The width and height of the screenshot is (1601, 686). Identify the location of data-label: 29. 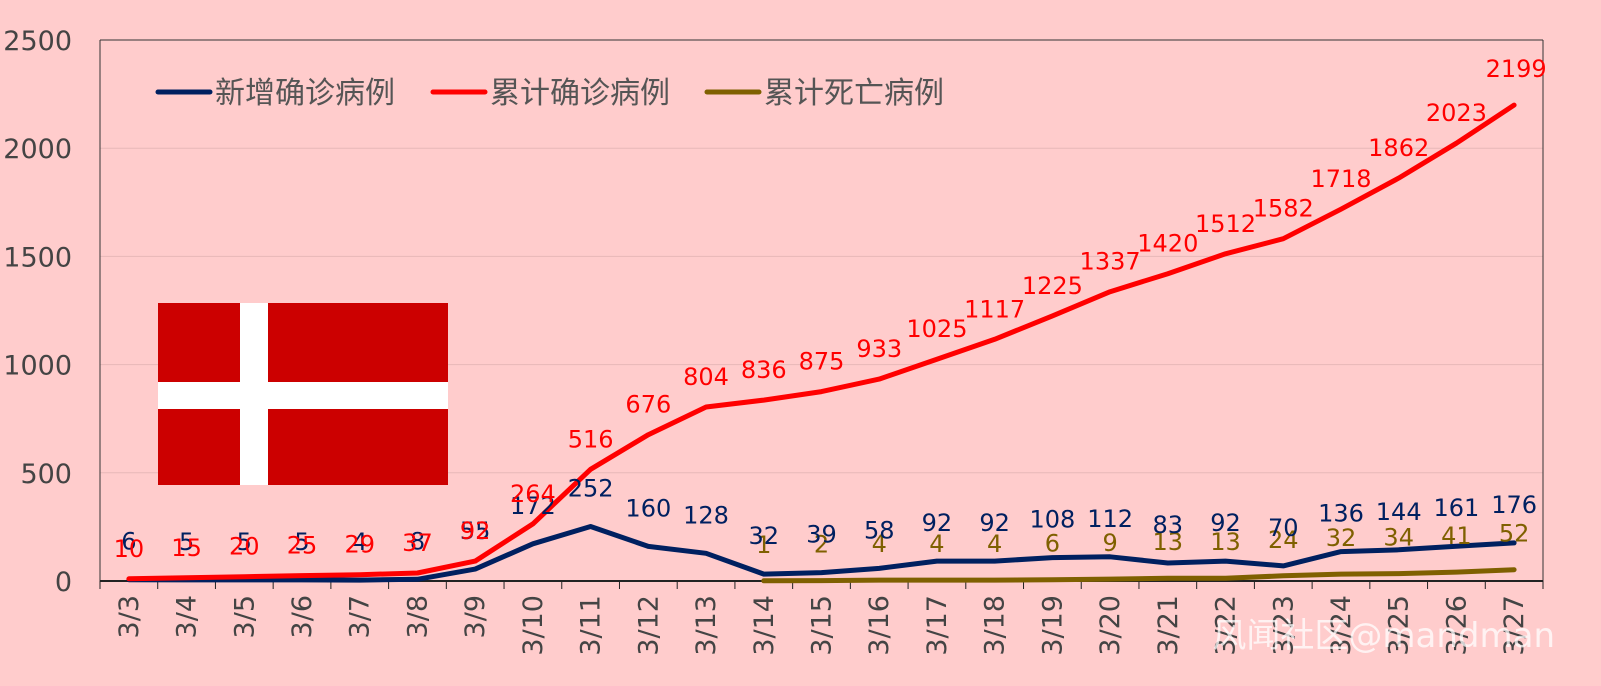
(359, 545).